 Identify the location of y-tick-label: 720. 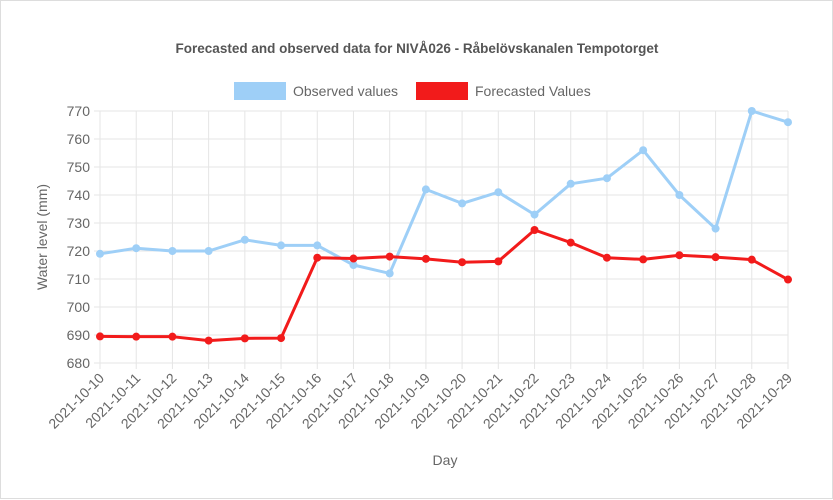
(79, 251).